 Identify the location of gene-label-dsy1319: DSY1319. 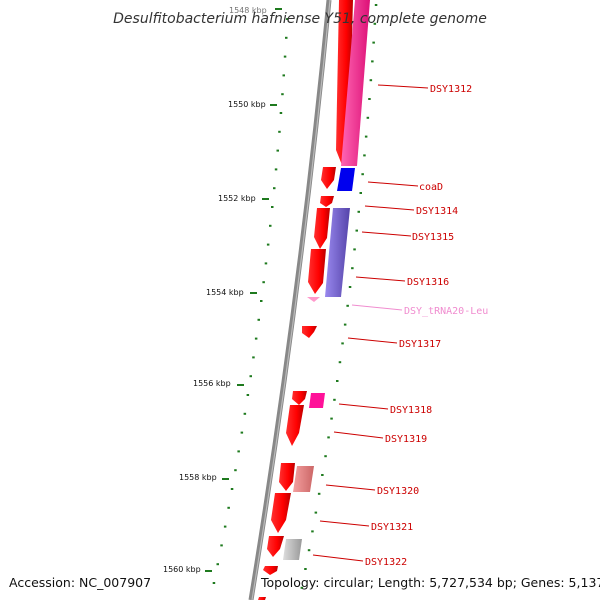
(406, 439).